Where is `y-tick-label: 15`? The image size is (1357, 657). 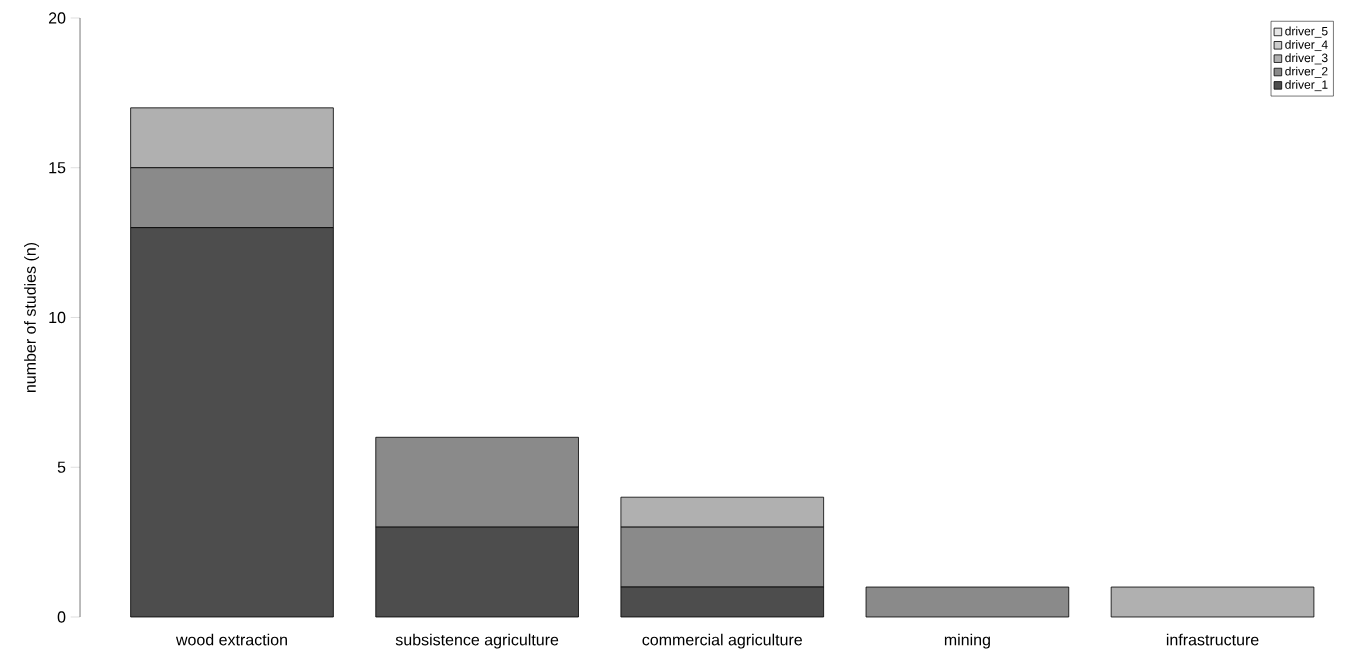 y-tick-label: 15 is located at coordinates (57, 168).